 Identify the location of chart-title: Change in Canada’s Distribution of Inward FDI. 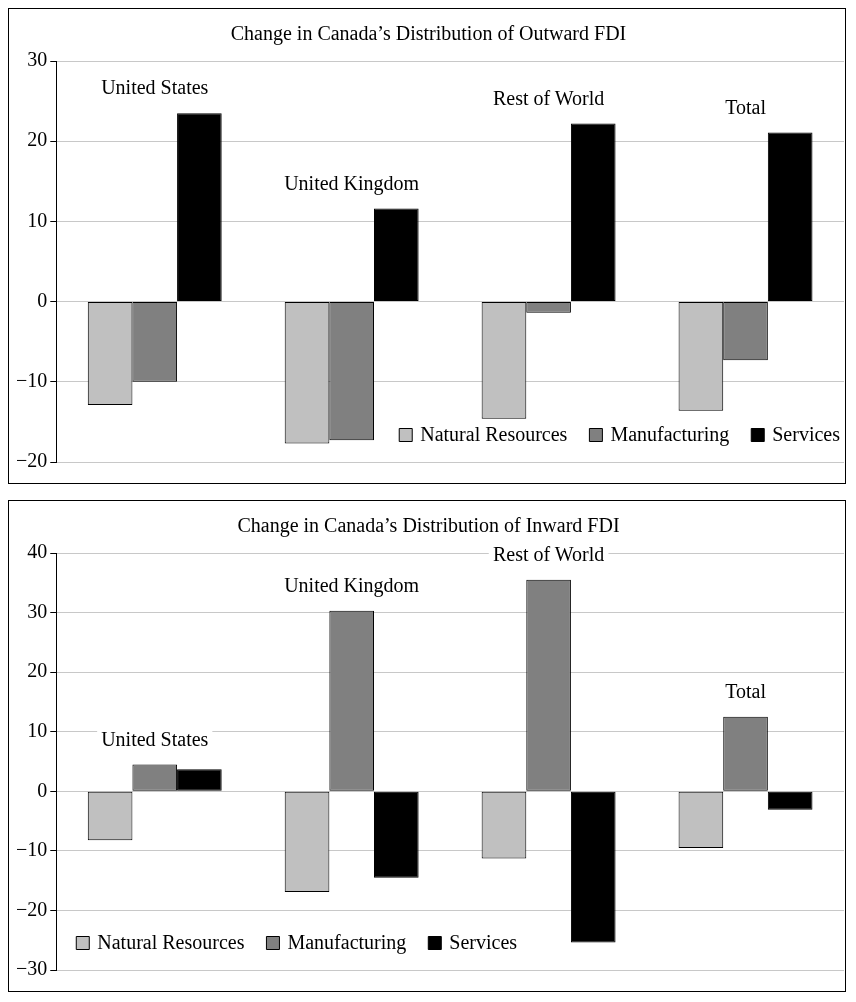
(428, 526).